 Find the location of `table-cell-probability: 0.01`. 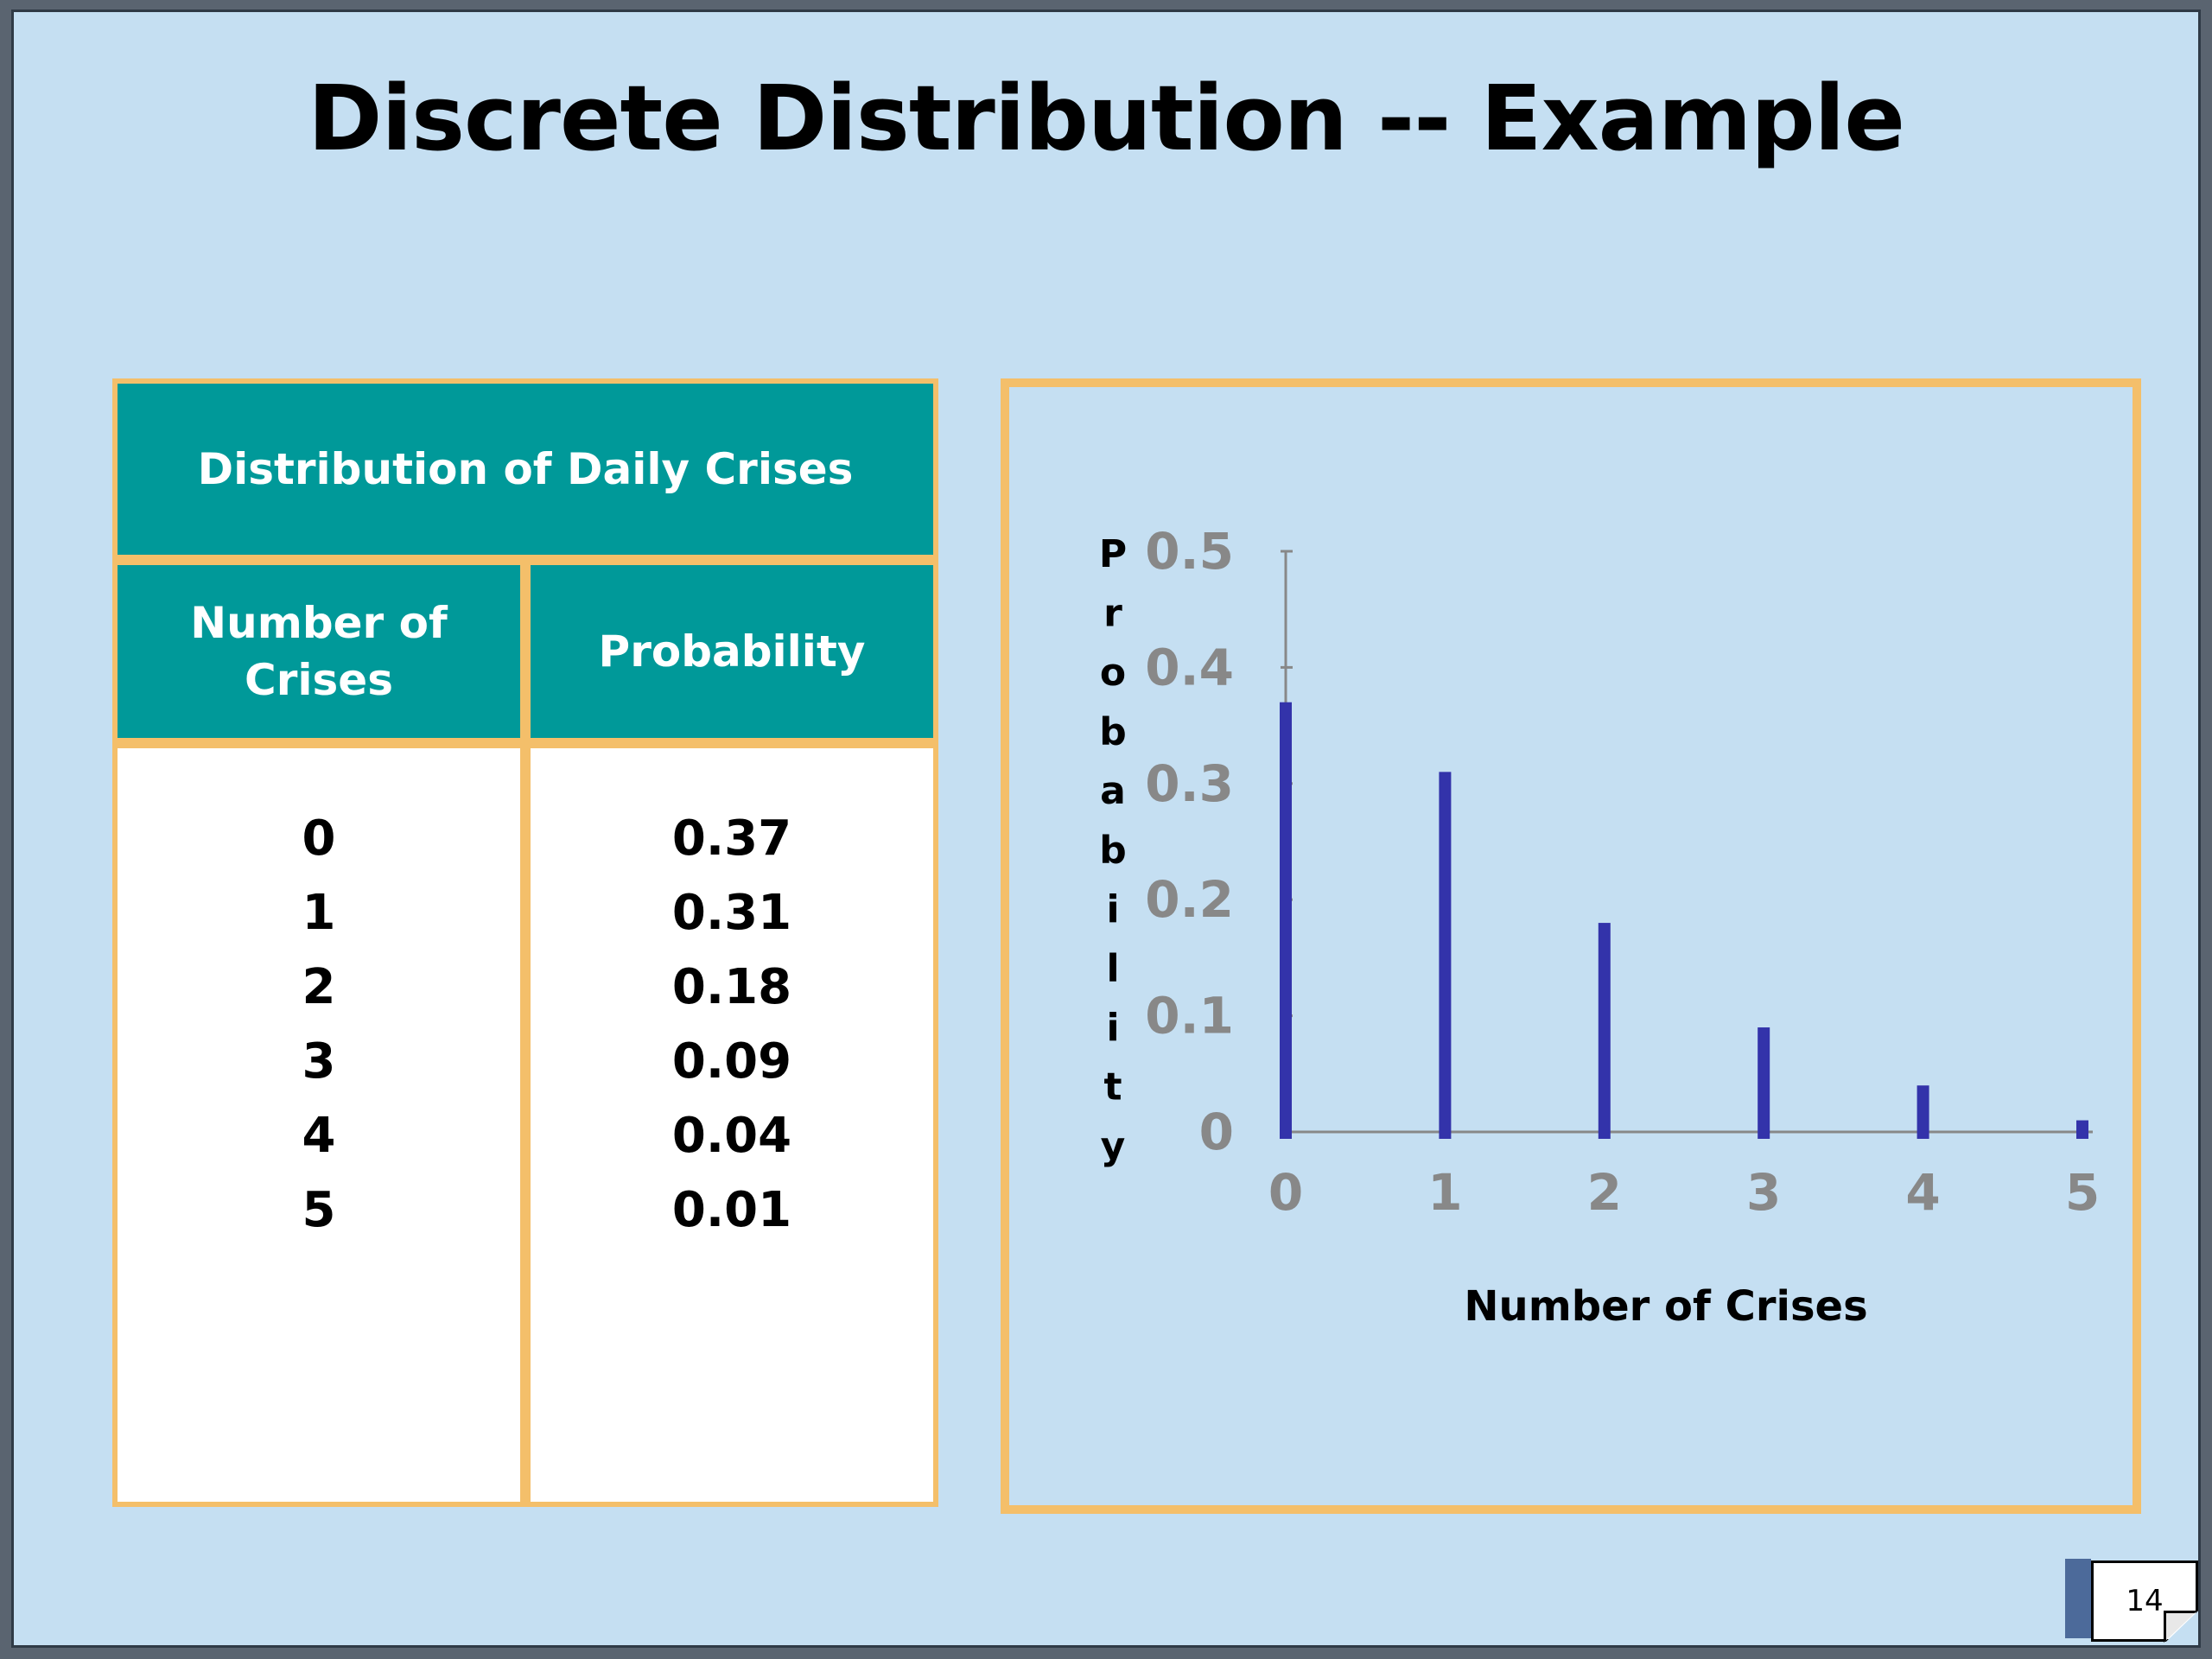

table-cell-probability: 0.01 is located at coordinates (731, 1210).